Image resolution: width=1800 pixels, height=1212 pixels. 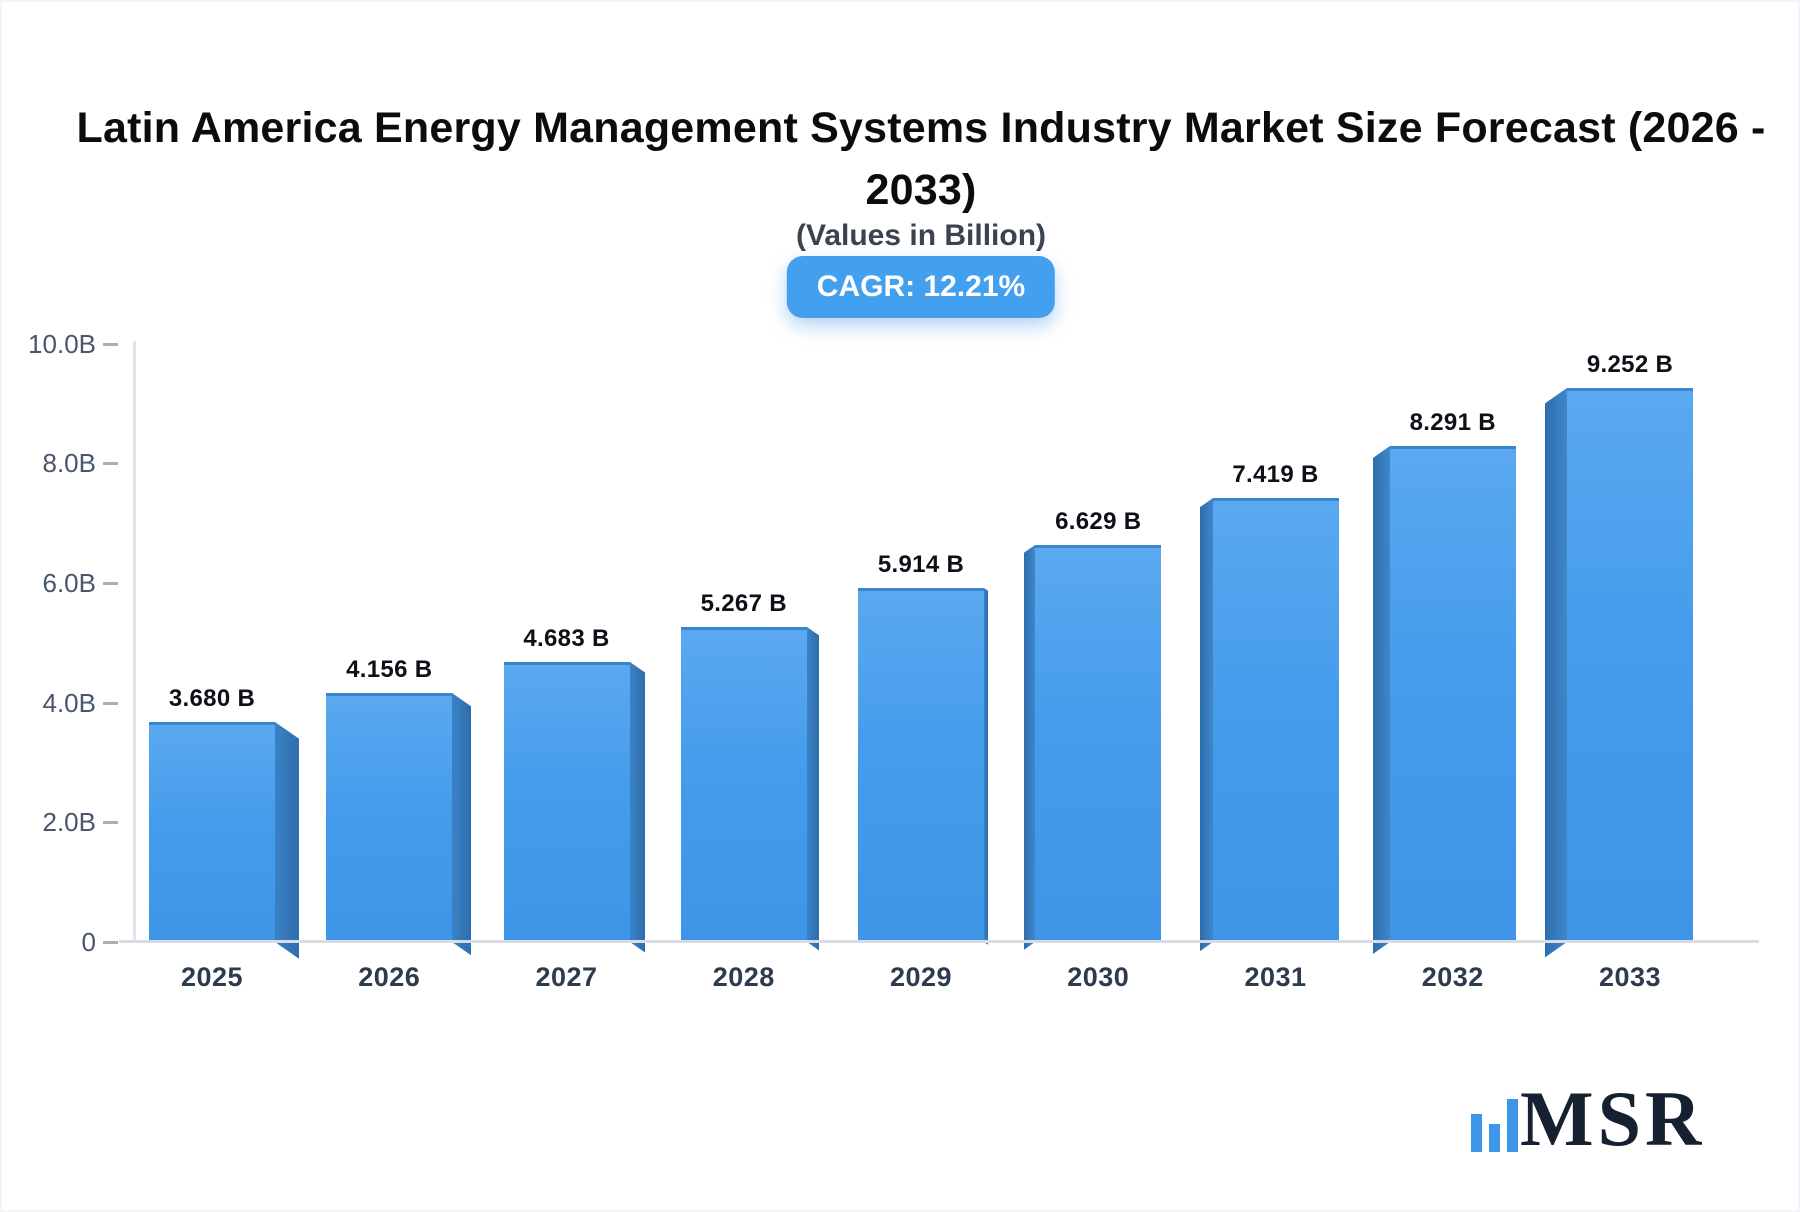 What do you see at coordinates (1630, 365) in the screenshot?
I see `bar-value-label: 9.252 B` at bounding box center [1630, 365].